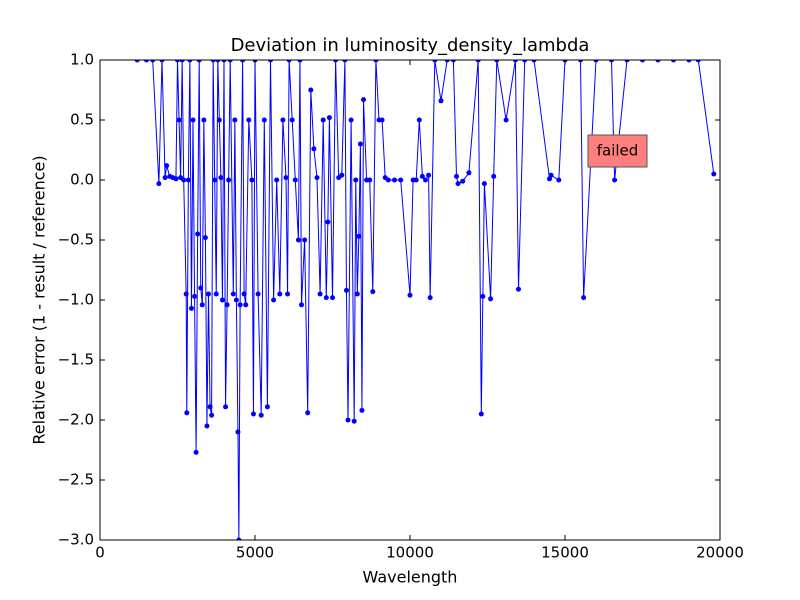  What do you see at coordinates (76, 240) in the screenshot?
I see `y-tick-label: −0.5` at bounding box center [76, 240].